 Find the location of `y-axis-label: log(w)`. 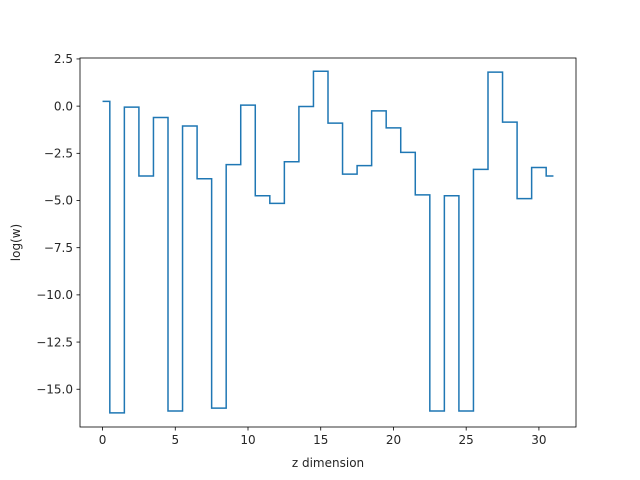

y-axis-label: log(w) is located at coordinates (16, 242).